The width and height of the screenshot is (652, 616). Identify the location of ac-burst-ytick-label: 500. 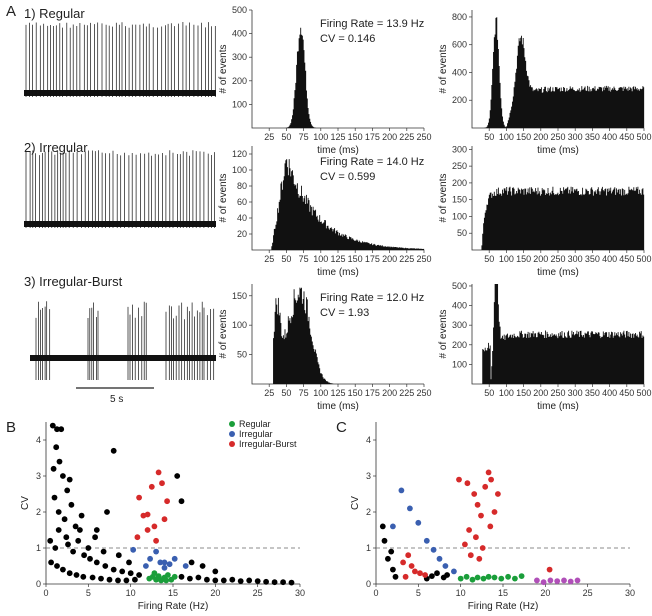
(459, 286).